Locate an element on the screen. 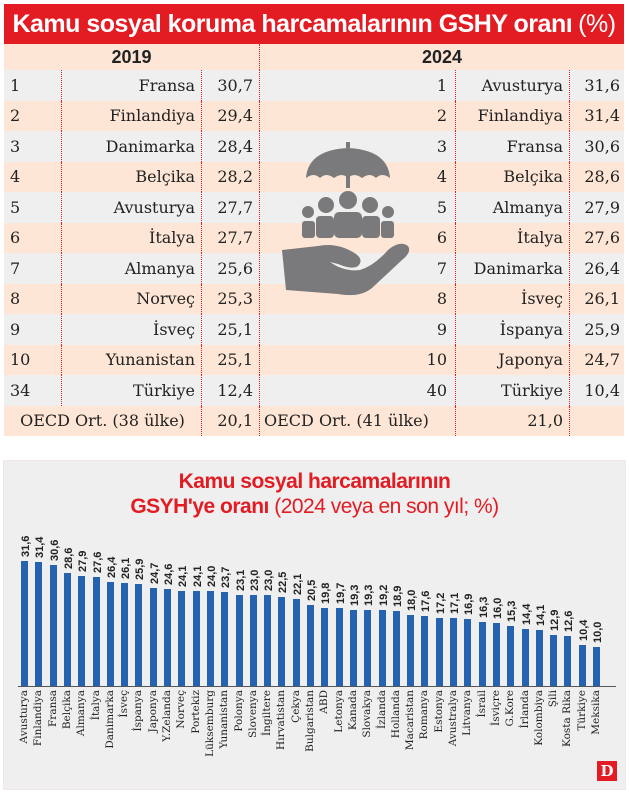 The image size is (629, 795). rank-2019: 6 is located at coordinates (33, 237).